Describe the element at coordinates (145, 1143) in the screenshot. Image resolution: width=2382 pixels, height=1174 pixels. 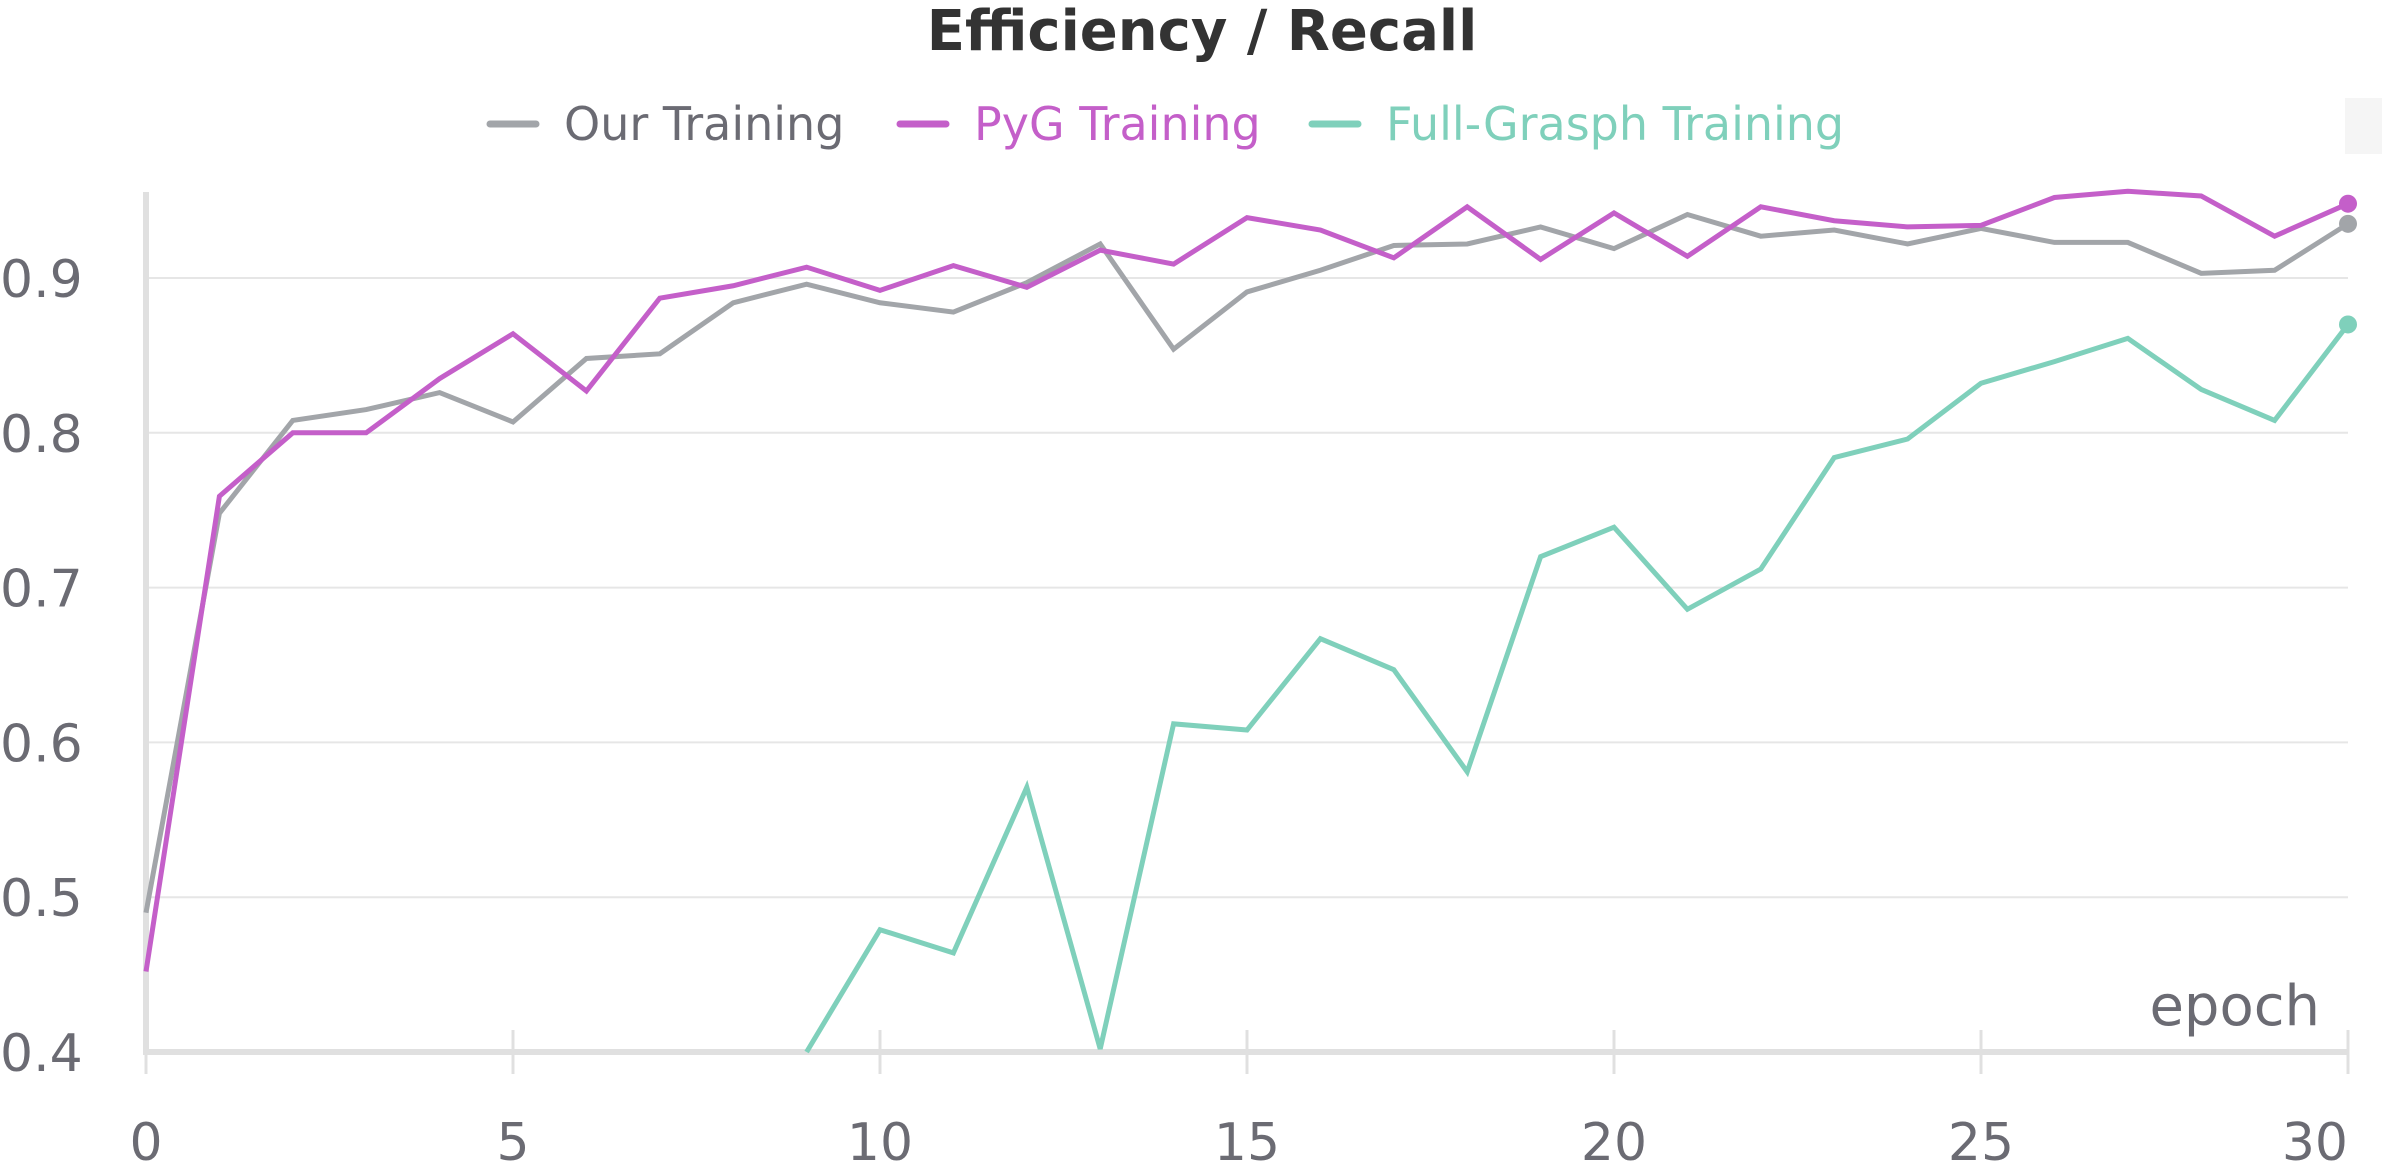
I see `x-tick-label: 0` at that location.